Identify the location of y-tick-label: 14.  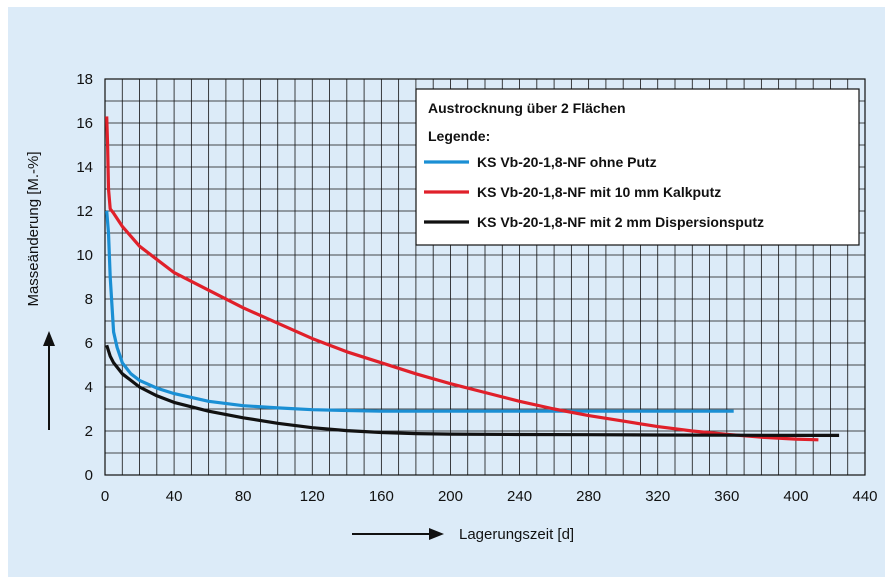
(84, 167).